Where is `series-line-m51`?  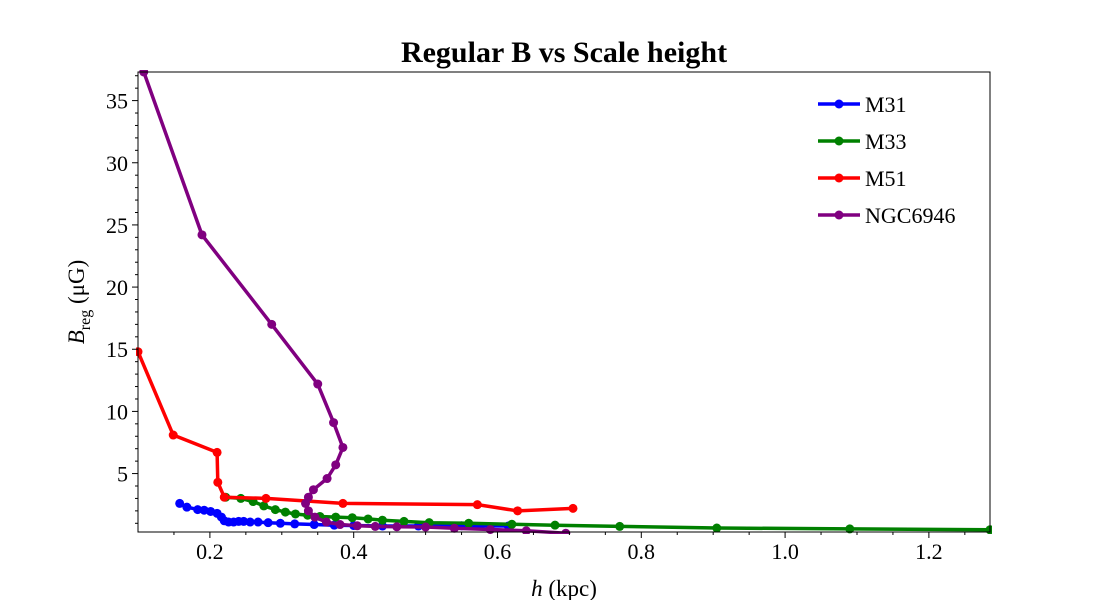
series-line-m51 is located at coordinates (355, 432).